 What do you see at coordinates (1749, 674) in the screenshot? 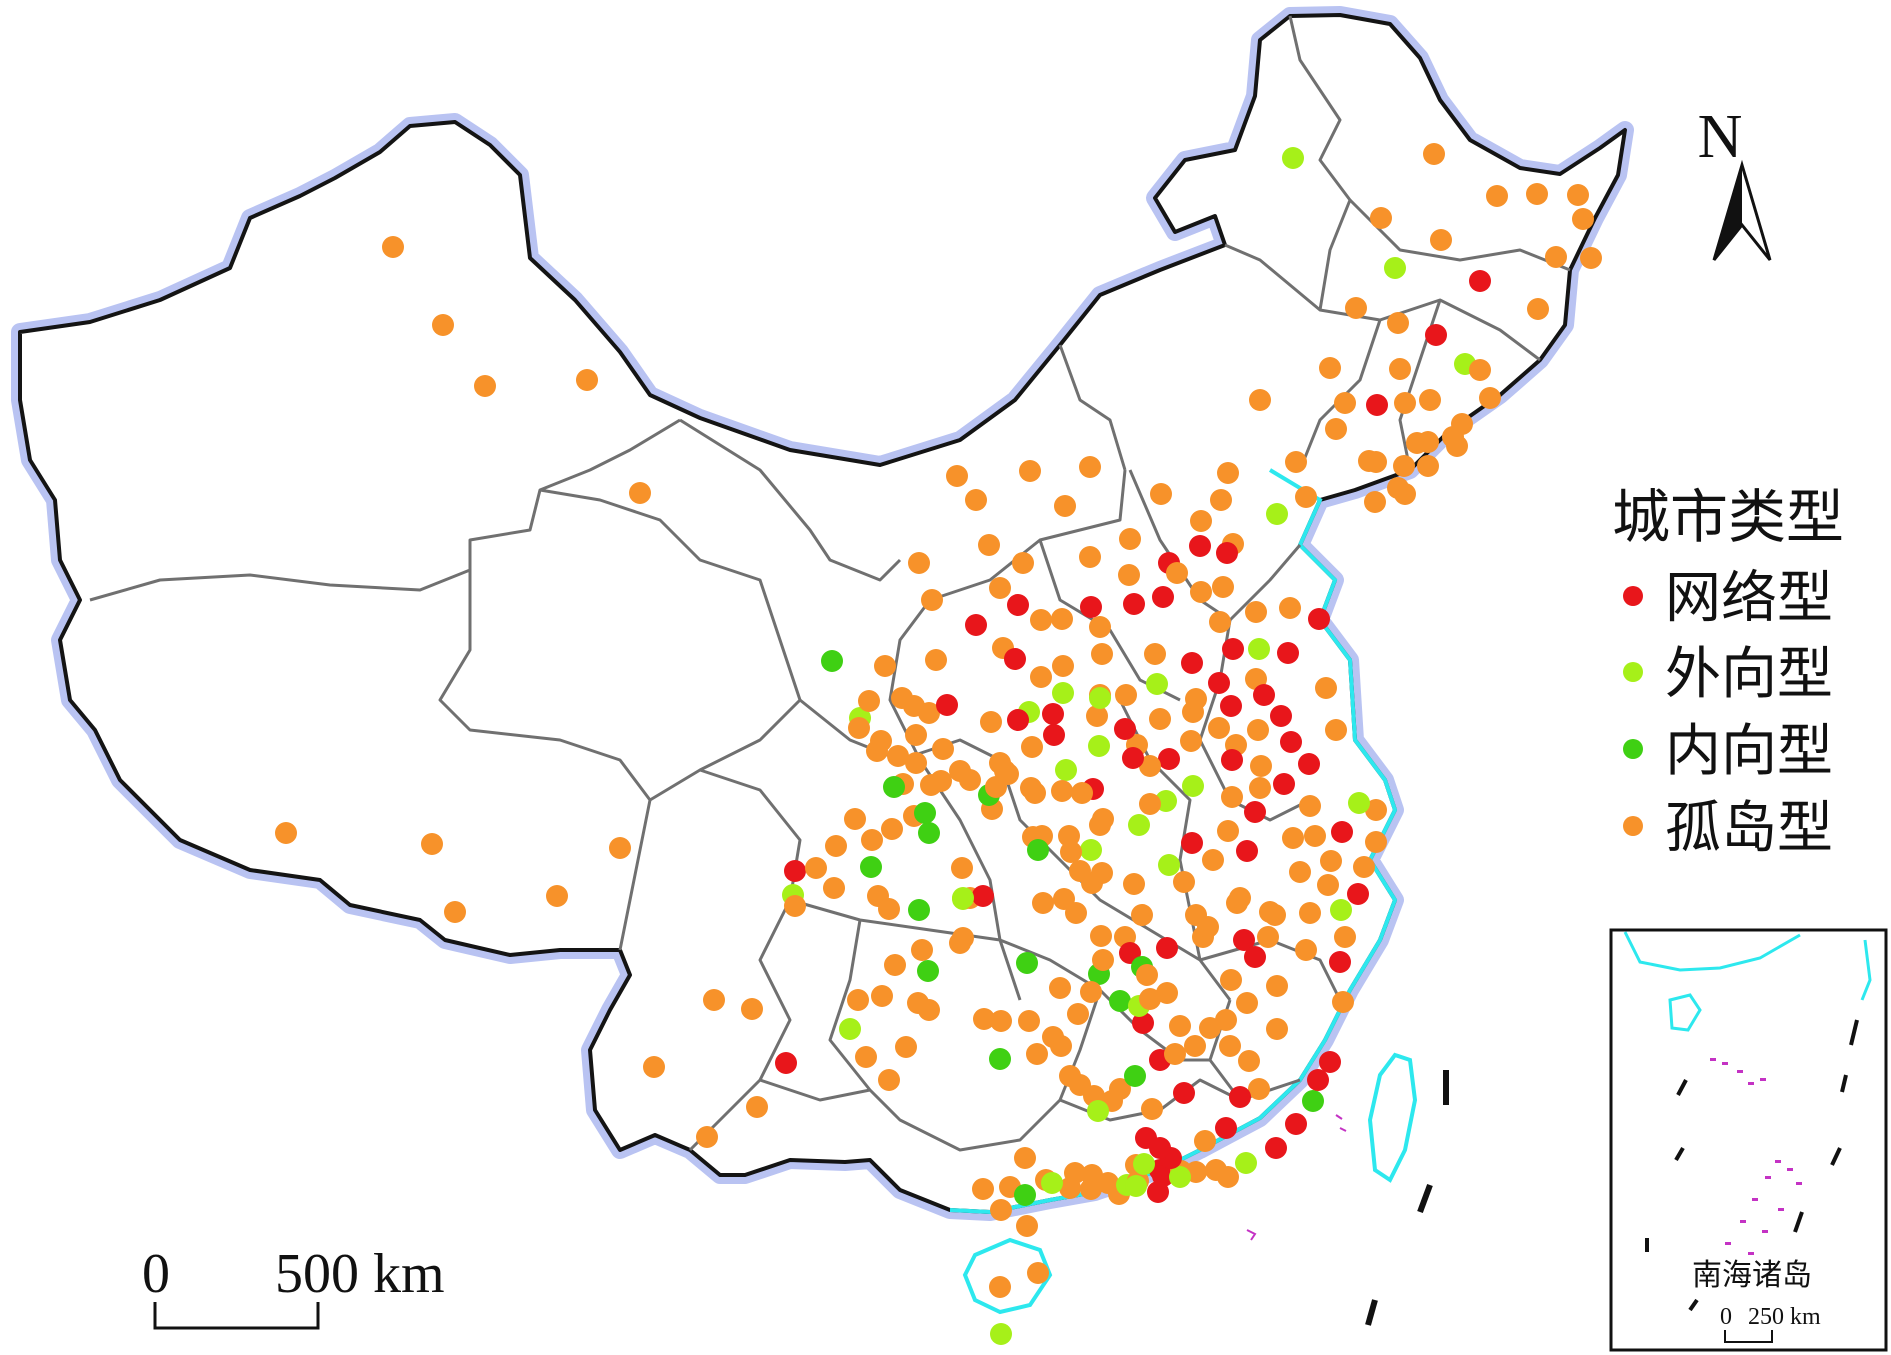
I see `legend-label-outward: 外向型` at bounding box center [1749, 674].